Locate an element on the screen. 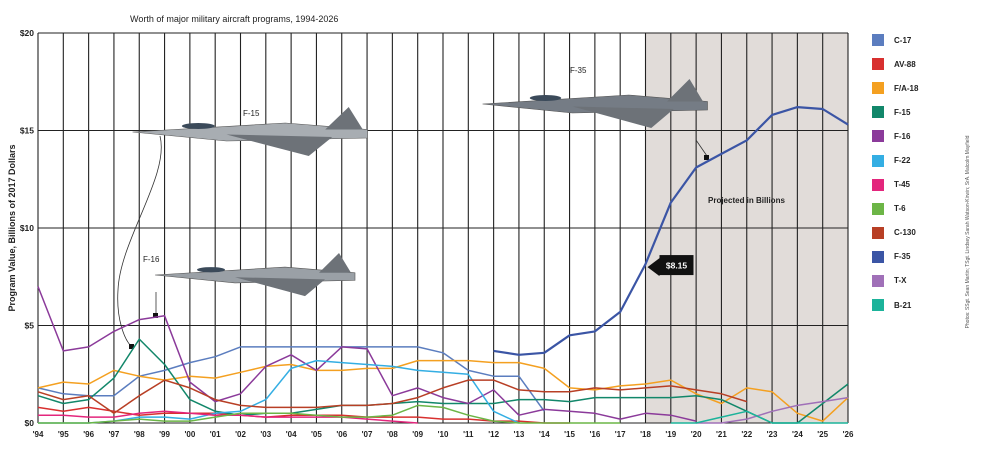  f15-leader-marker is located at coordinates (131, 346).